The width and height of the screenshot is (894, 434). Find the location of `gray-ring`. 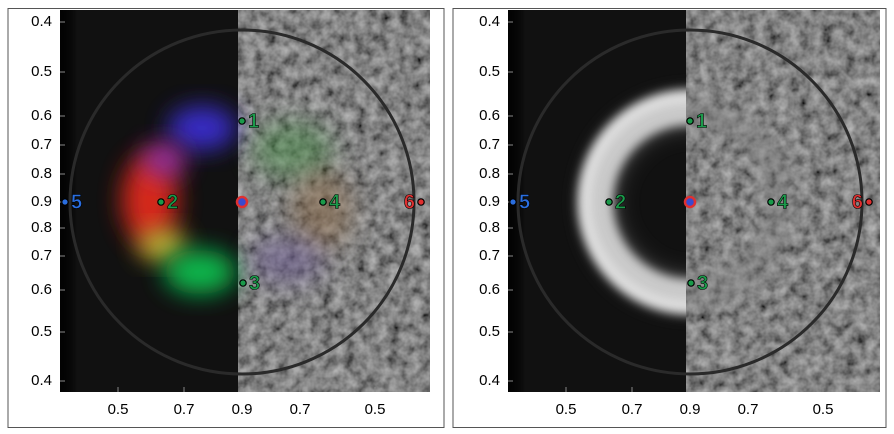

gray-ring is located at coordinates (690, 202).